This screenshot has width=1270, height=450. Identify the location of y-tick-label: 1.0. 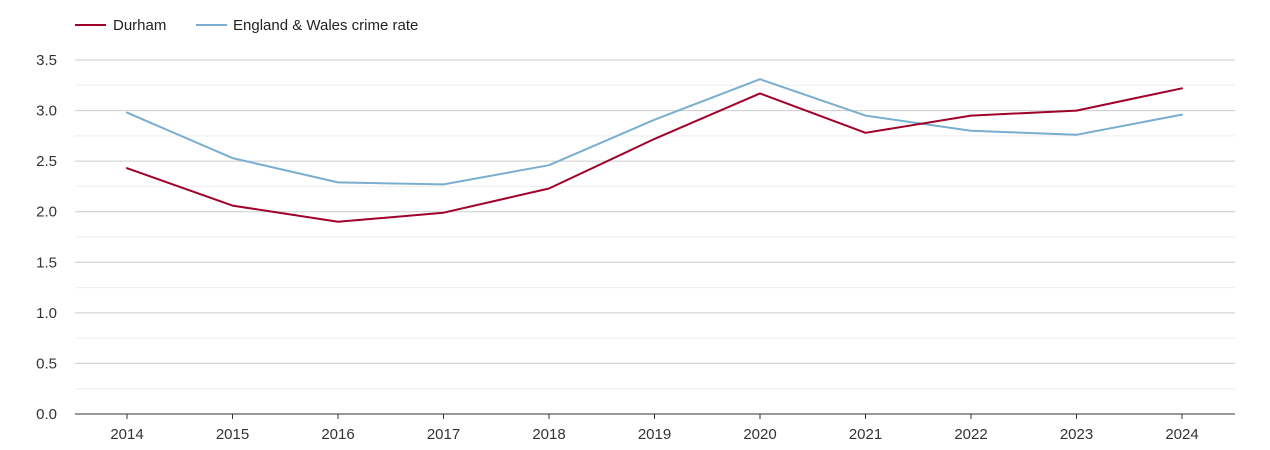
(46, 313).